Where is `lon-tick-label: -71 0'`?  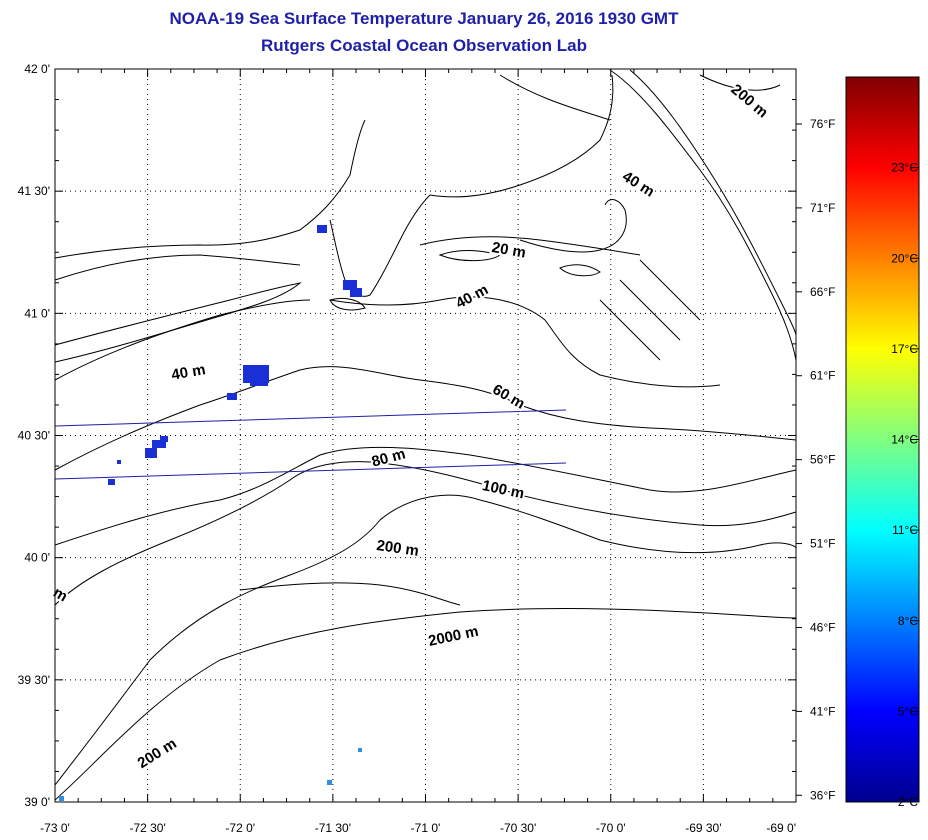 lon-tick-label: -71 0' is located at coordinates (426, 828).